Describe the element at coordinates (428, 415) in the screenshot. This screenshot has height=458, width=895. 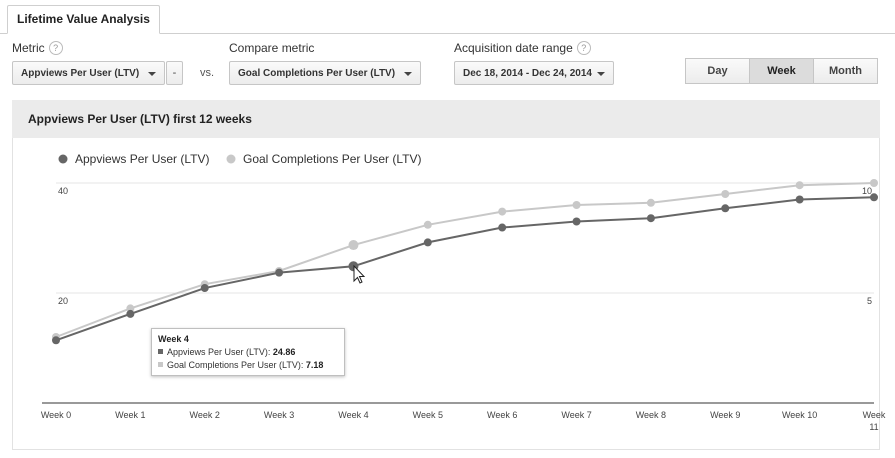
I see `x-tick-label-5: Week 5` at that location.